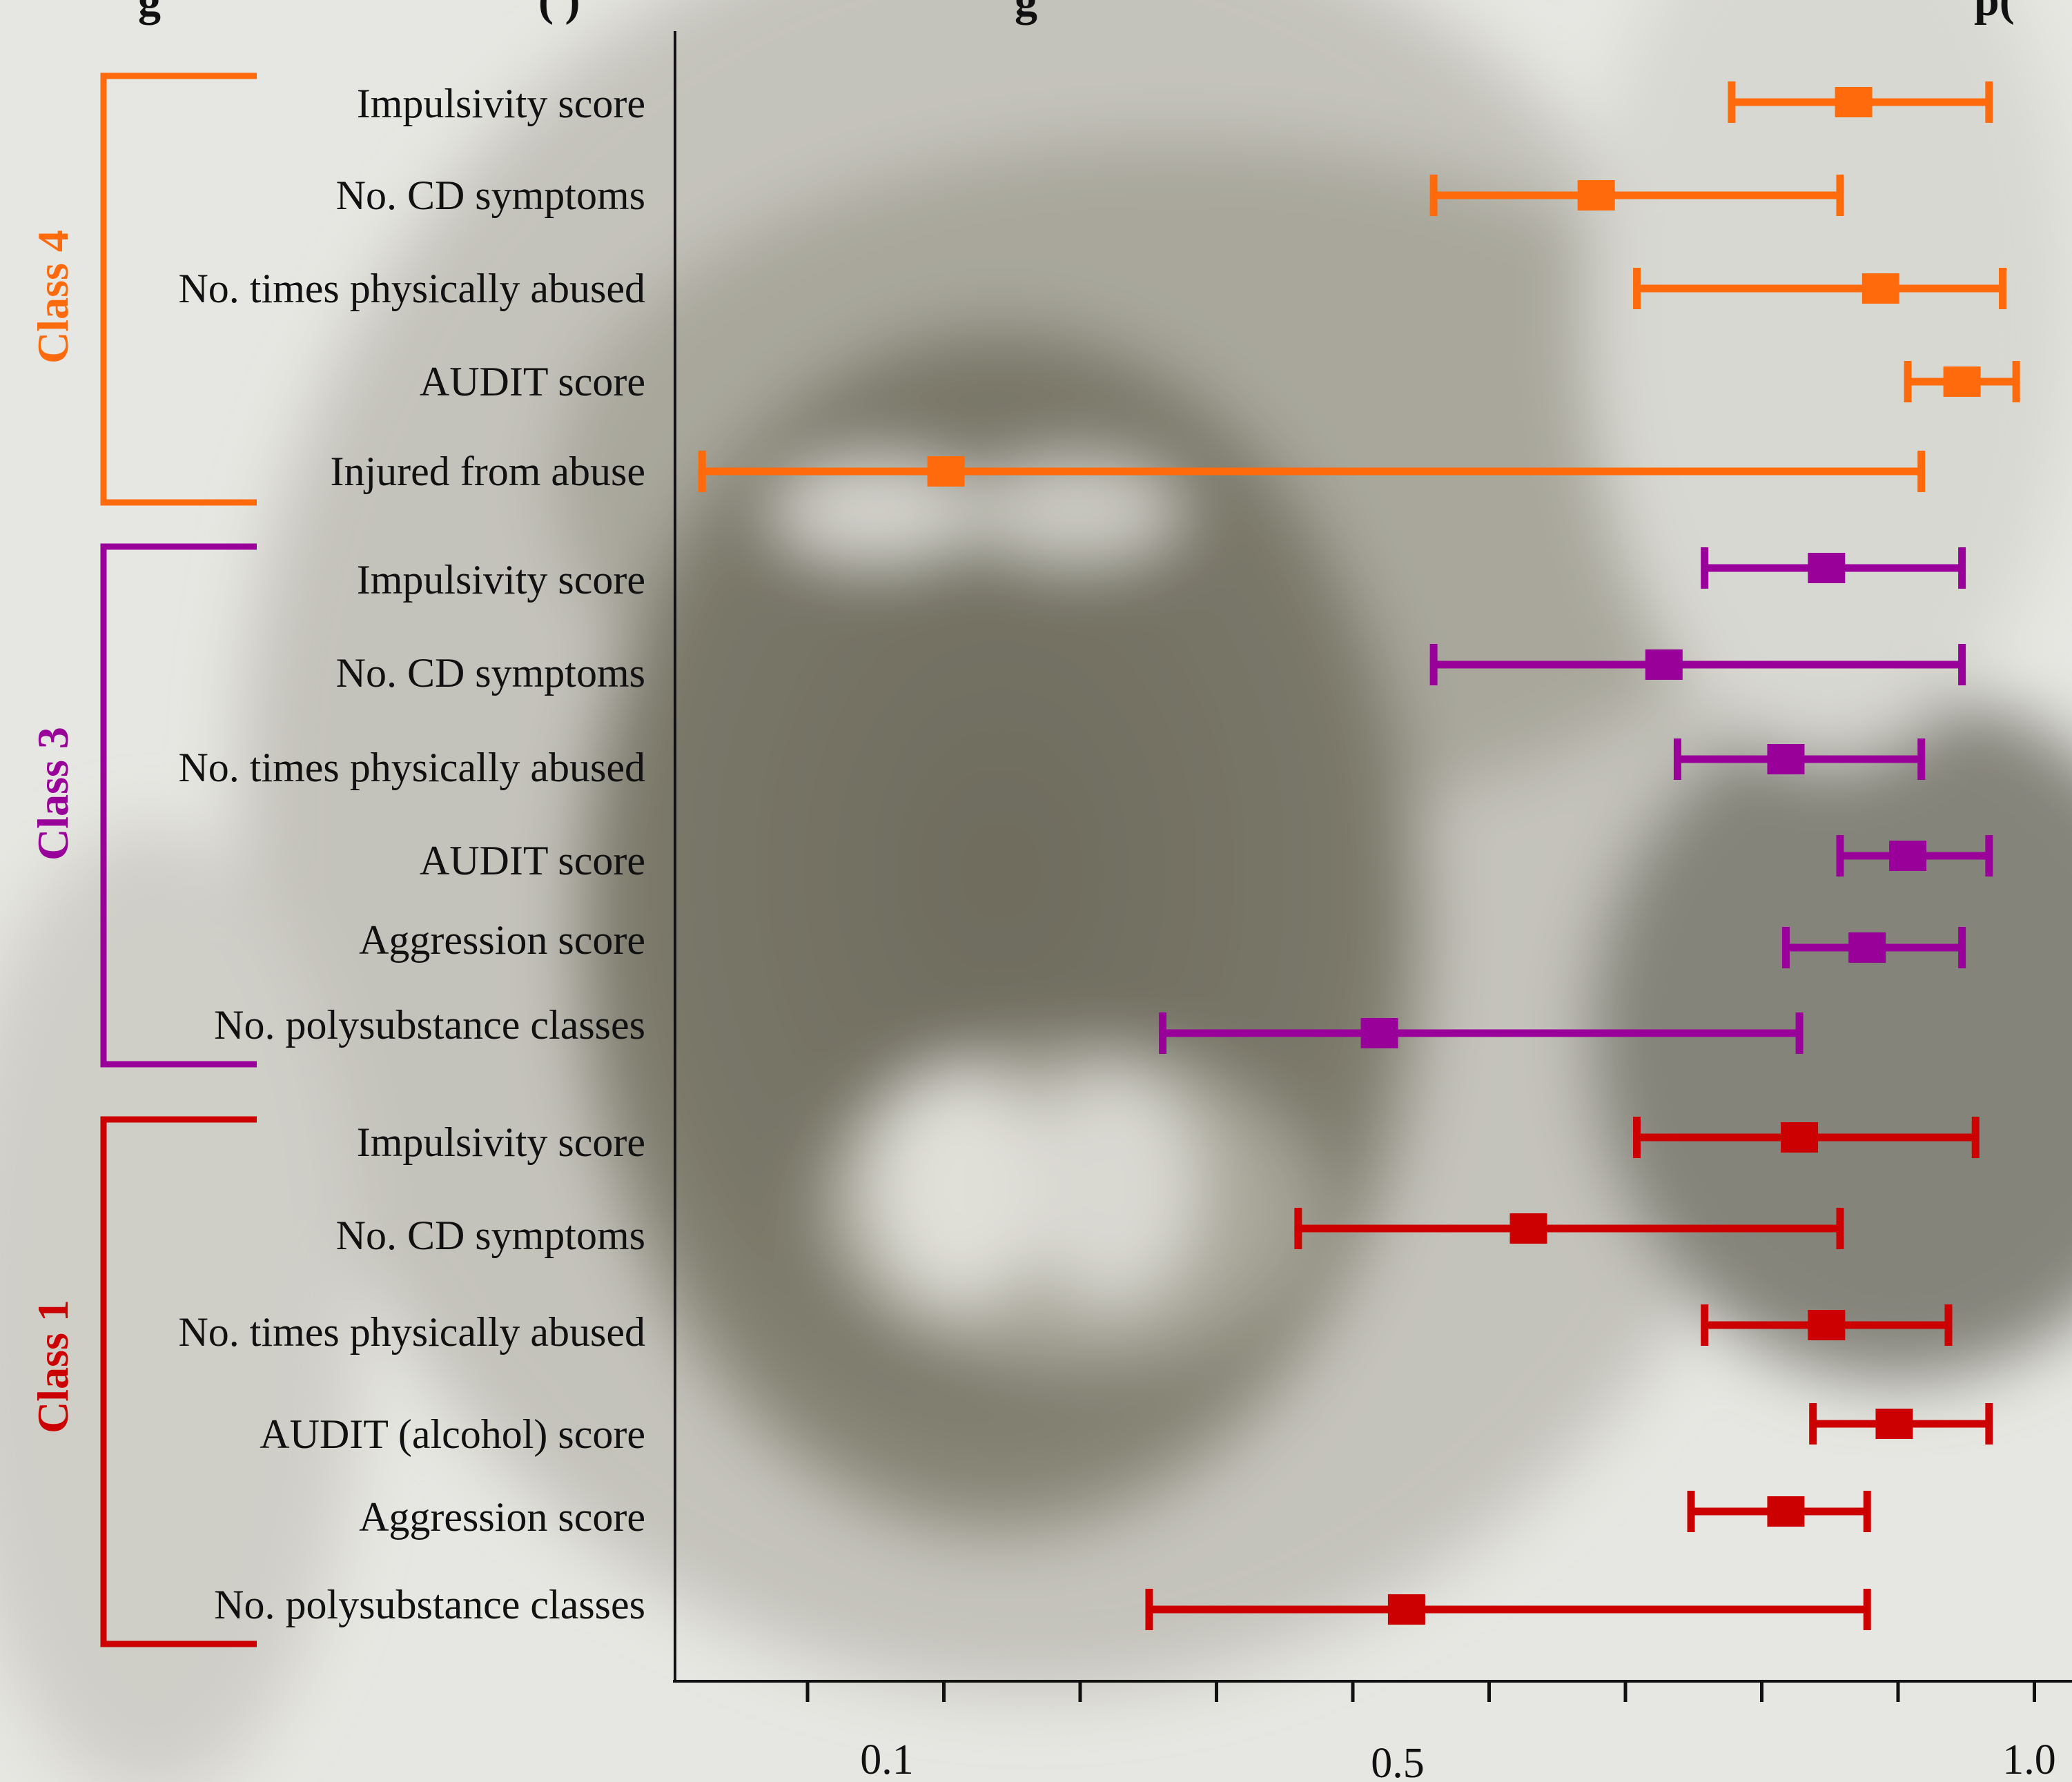 This screenshot has height=1782, width=2072. Describe the element at coordinates (149, 13) in the screenshot. I see `header-fragment-left: g` at that location.